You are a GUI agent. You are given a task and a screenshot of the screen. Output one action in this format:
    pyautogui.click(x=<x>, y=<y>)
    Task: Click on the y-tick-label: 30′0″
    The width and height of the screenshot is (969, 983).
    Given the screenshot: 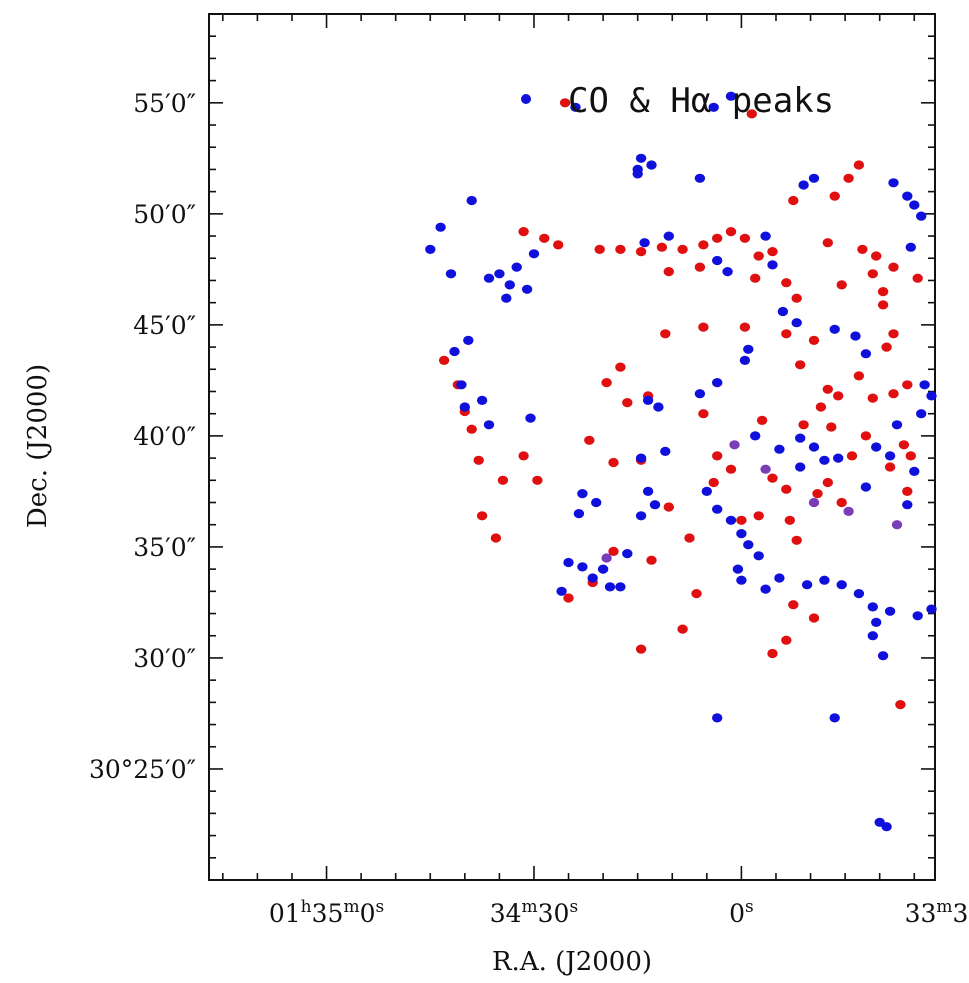 What is the action you would take?
    pyautogui.click(x=164, y=658)
    